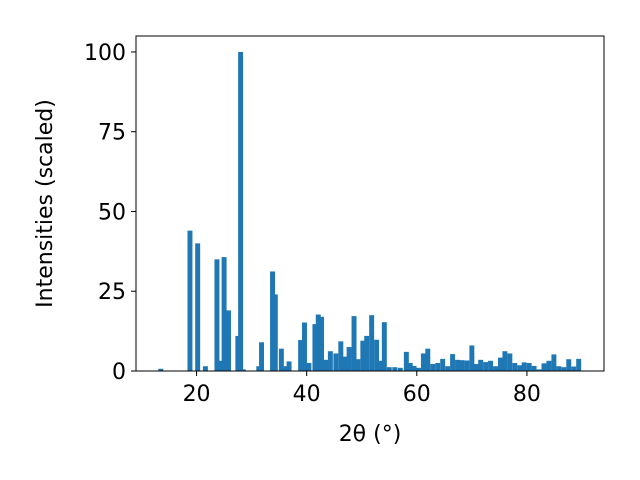 This screenshot has height=480, width=640. What do you see at coordinates (45, 203) in the screenshot?
I see `y-axis-title: Intensities (scaled)` at bounding box center [45, 203].